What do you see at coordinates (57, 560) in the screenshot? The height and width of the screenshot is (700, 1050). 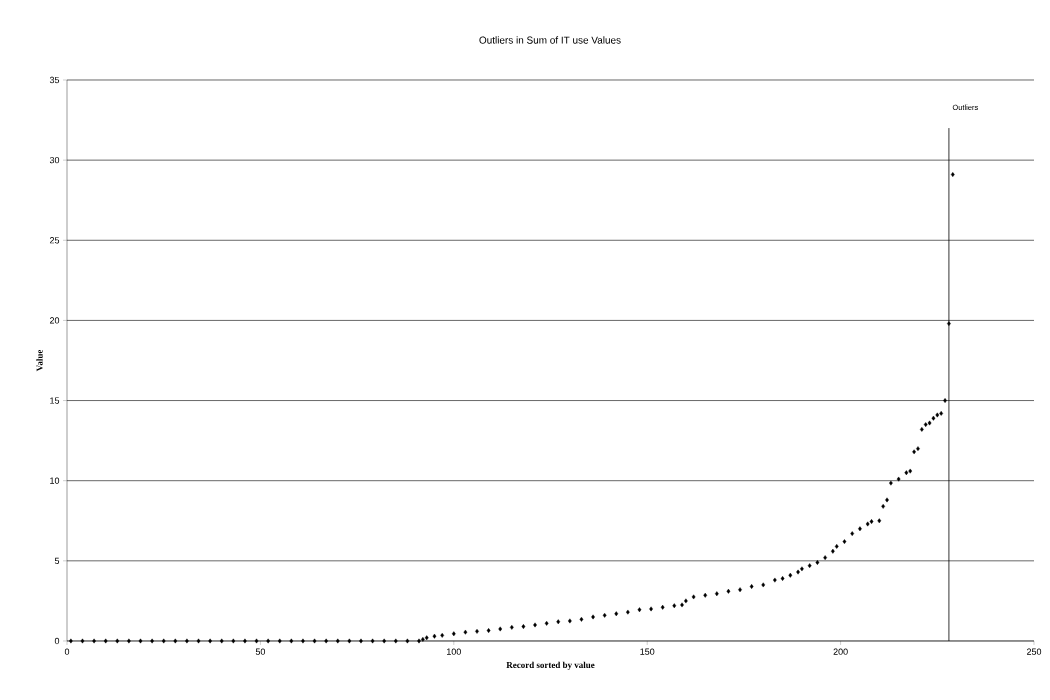 I see `y-tick-label: 5` at bounding box center [57, 560].